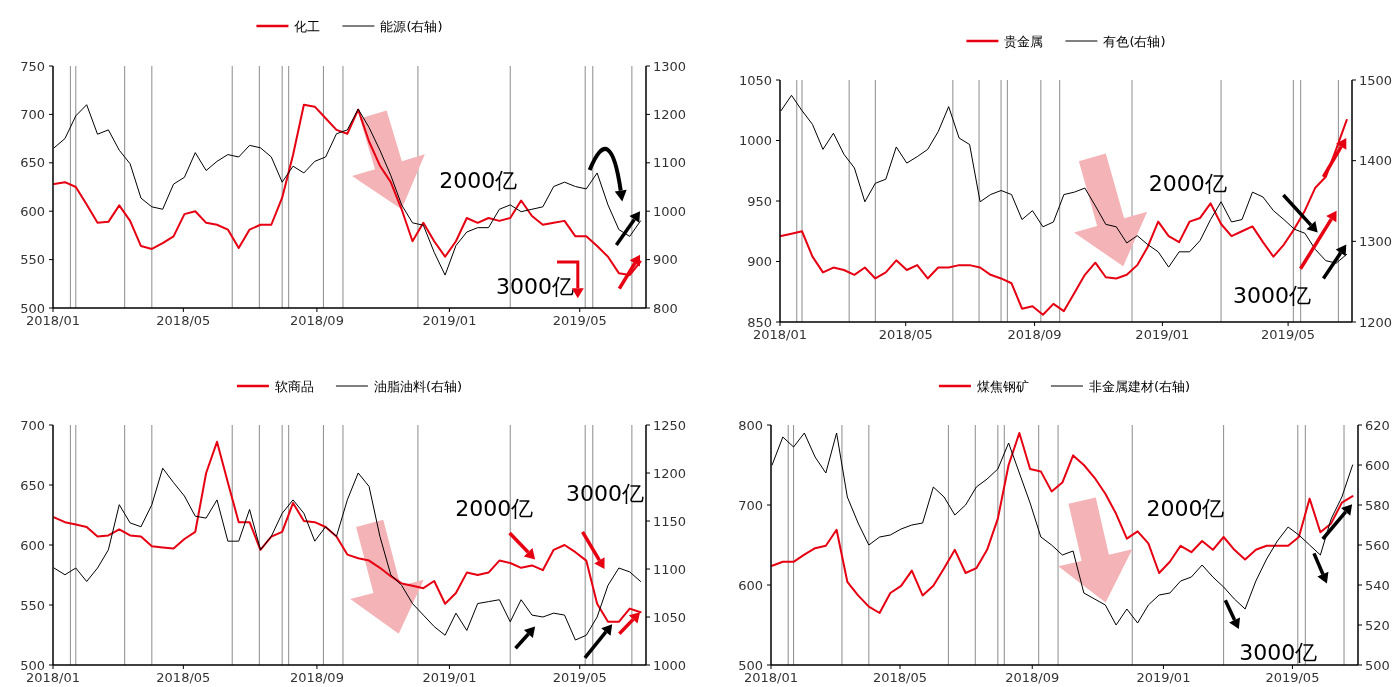 The image size is (1400, 687). I want to click on y-tick-label: 800, so click(750, 425).